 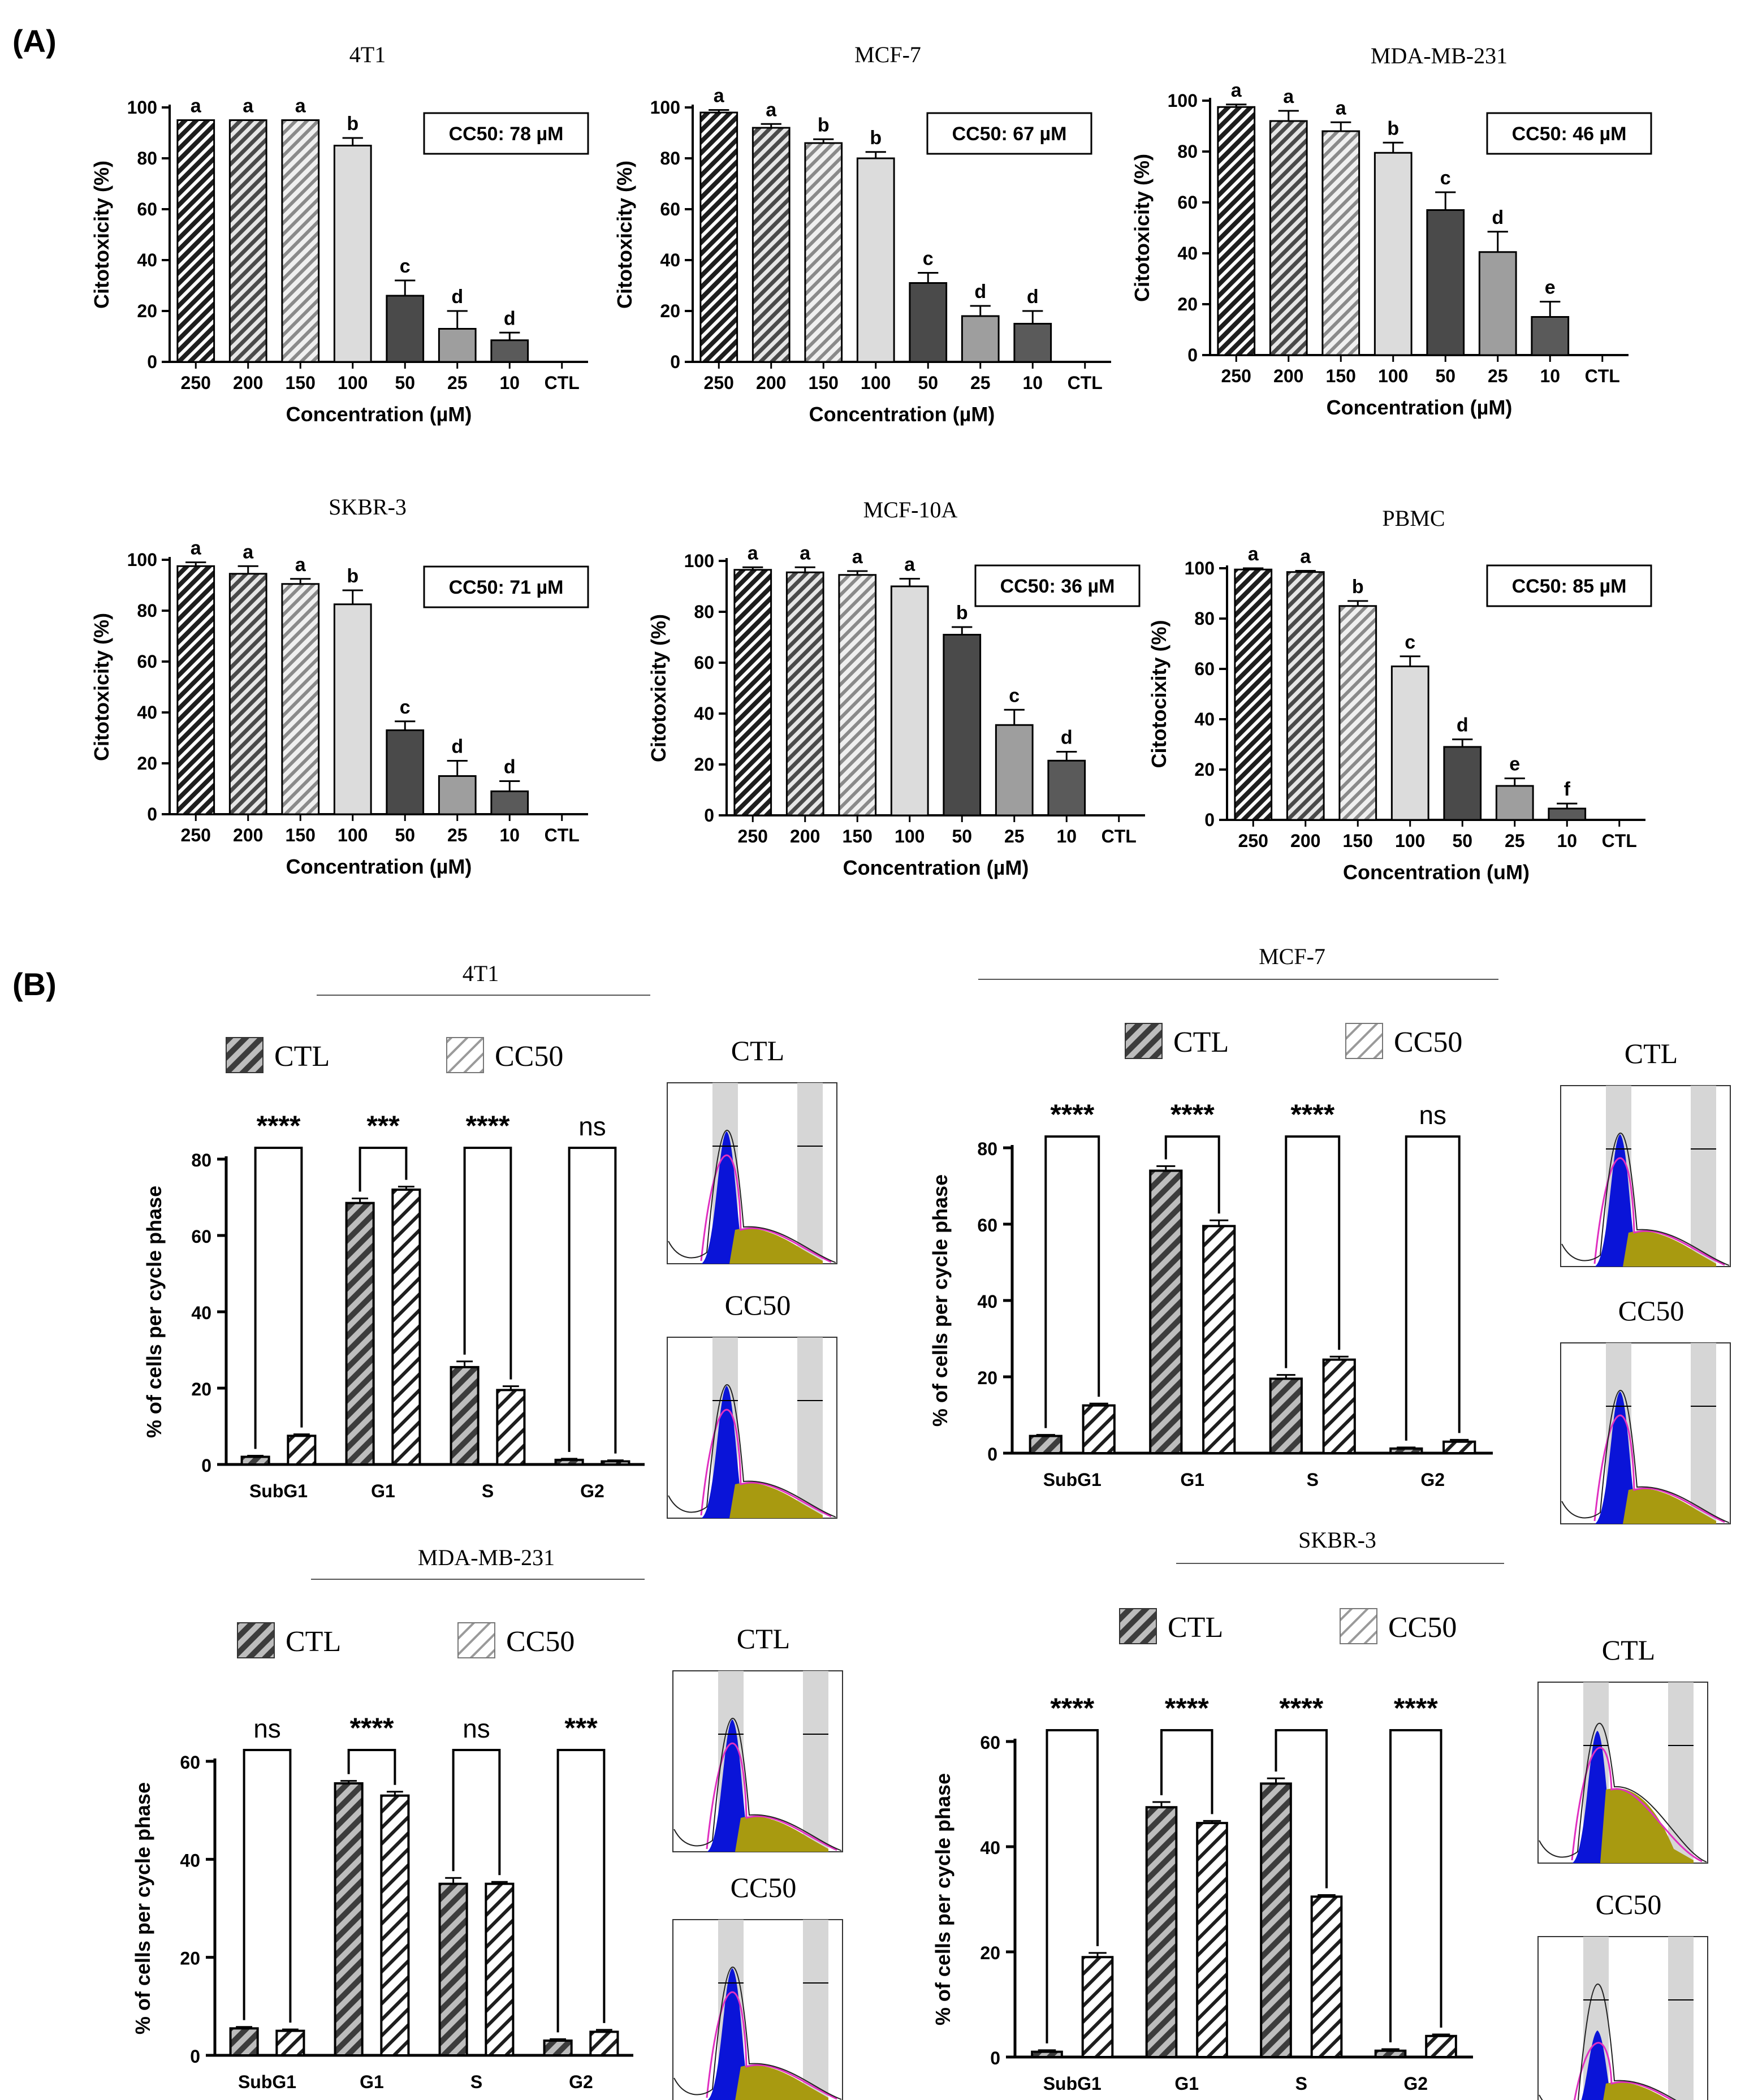 I want to click on s-phase-area, so click(x=1669, y=1506).